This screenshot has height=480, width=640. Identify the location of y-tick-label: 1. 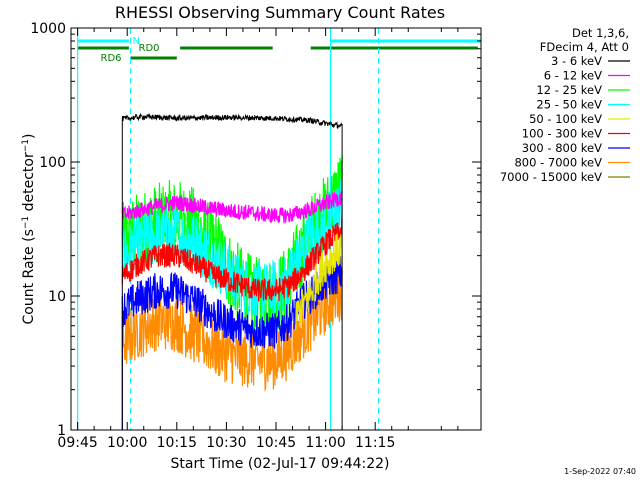
(61, 431).